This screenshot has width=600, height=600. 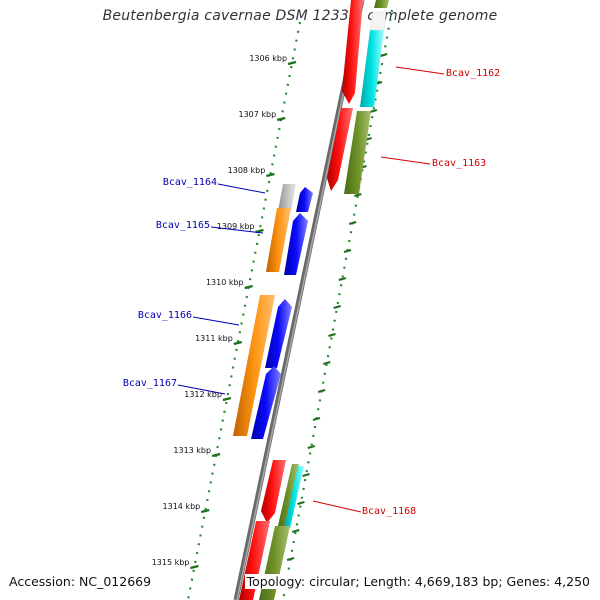 What do you see at coordinates (183, 225) in the screenshot?
I see `gene-label-bcav-1165: Bcav_1165` at bounding box center [183, 225].